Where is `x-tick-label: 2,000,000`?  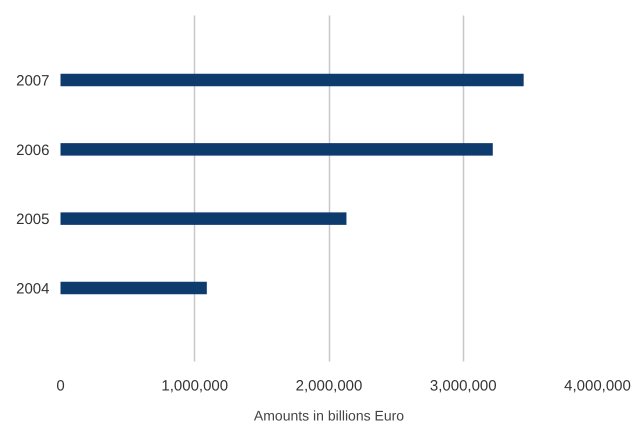
x-tick-label: 2,000,000 is located at coordinates (329, 386).